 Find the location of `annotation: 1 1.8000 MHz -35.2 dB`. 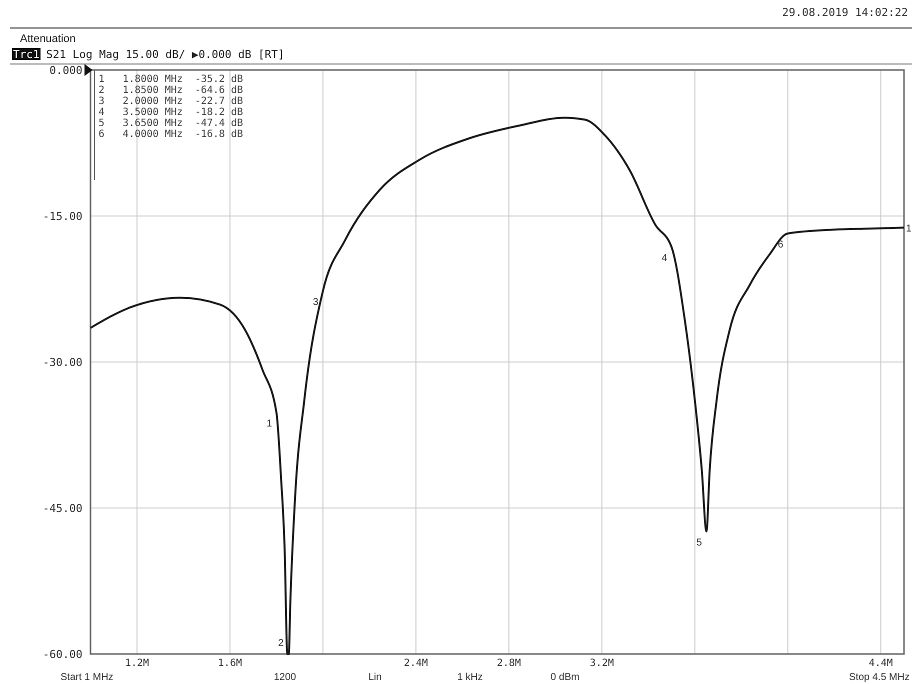

annotation: 1 1.8000 MHz -35.2 dB is located at coordinates (170, 79).